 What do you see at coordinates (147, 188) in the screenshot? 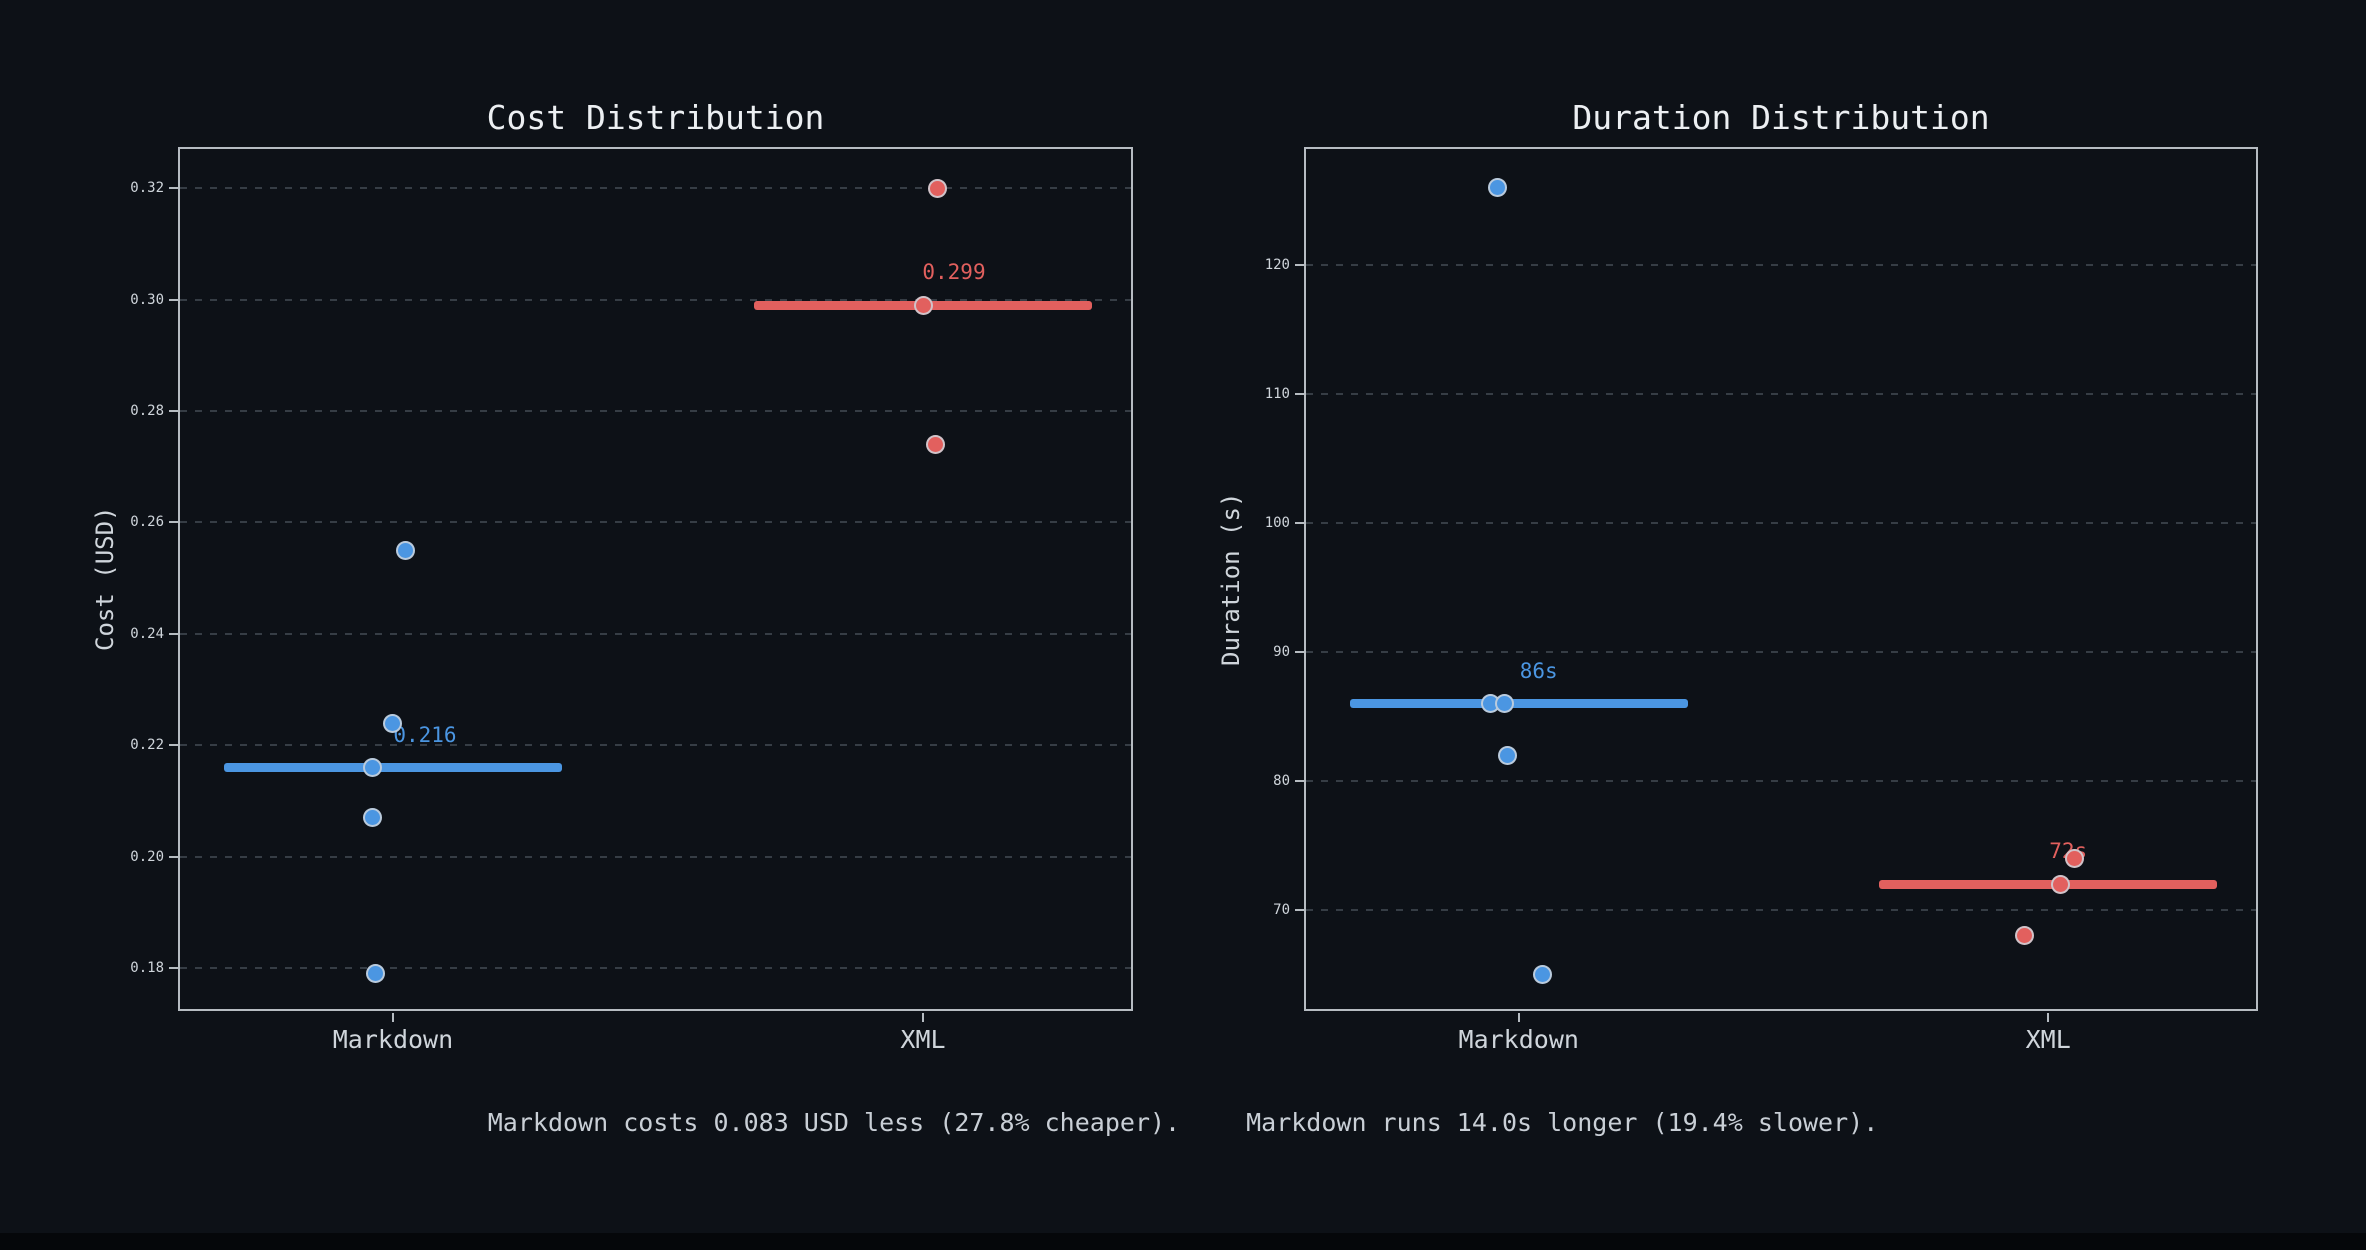
I see `y-tick-label: 0.32` at bounding box center [147, 188].